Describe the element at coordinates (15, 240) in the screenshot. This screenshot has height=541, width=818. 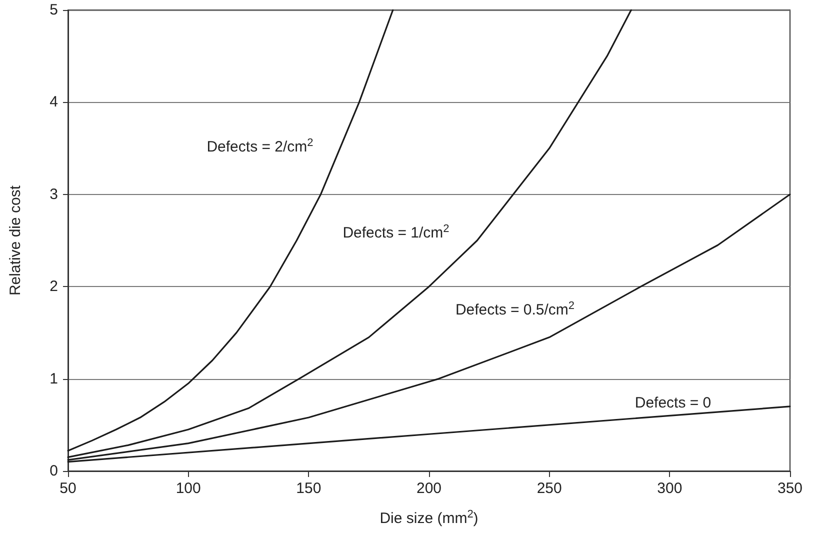
I see `y-axis-title: Relative die cost` at that location.